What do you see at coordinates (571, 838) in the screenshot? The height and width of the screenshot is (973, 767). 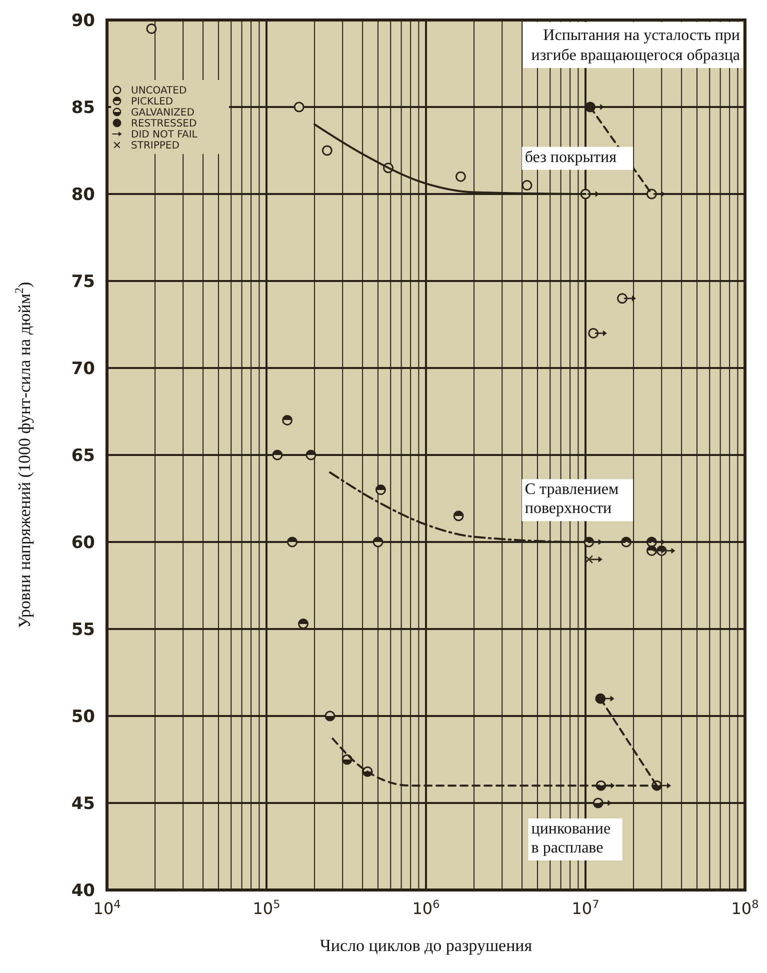 I see `annotation: цинкование в расплаве` at bounding box center [571, 838].